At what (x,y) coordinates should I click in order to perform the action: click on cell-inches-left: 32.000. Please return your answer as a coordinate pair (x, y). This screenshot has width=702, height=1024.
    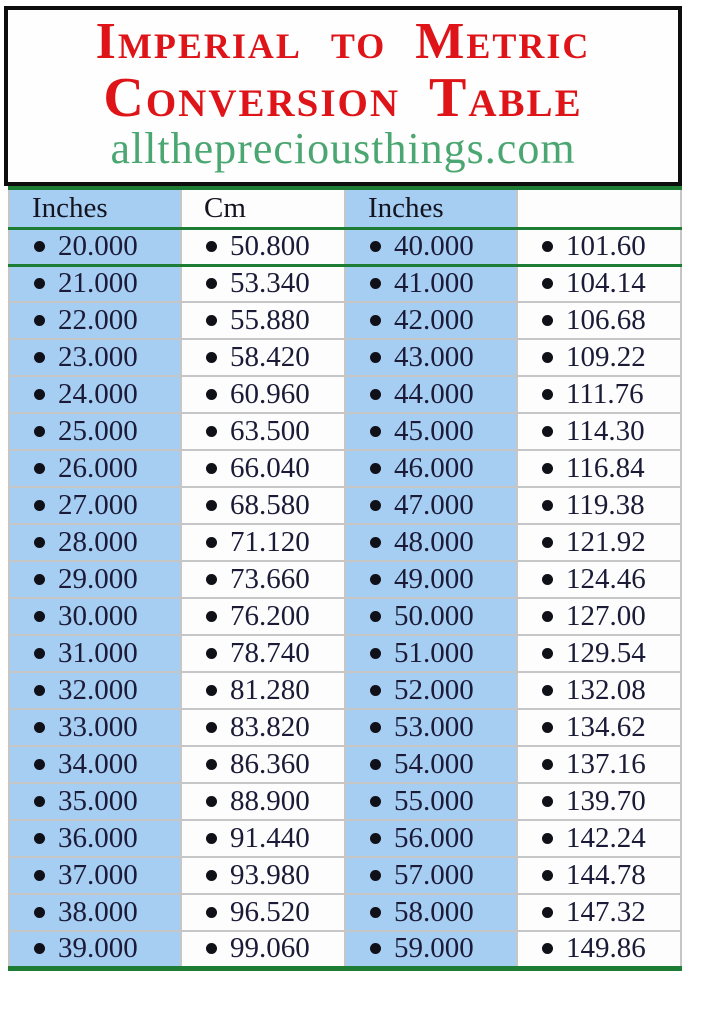
    Looking at the image, I should click on (95, 691).